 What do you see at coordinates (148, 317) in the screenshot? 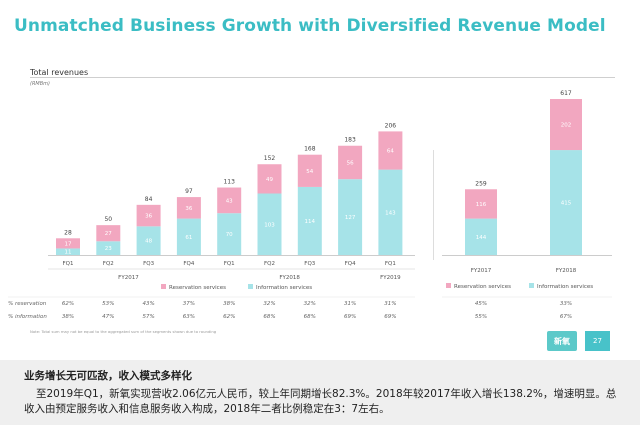
I see `table-cell: 57%` at bounding box center [148, 317].